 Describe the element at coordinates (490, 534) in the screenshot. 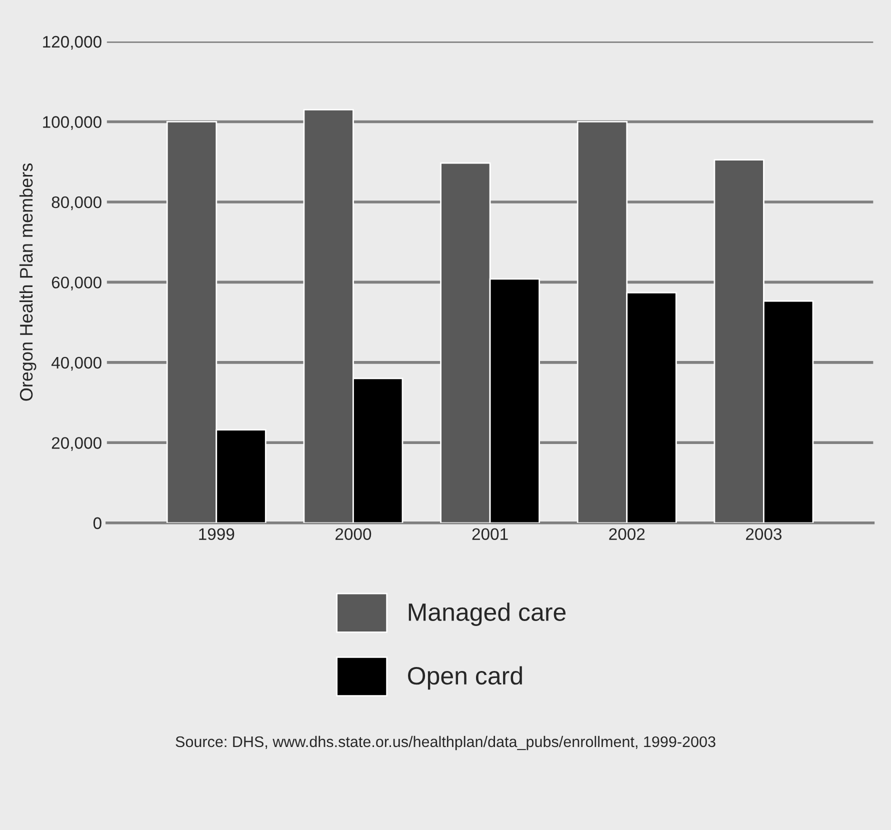

I see `x-tick-label: 2001` at that location.